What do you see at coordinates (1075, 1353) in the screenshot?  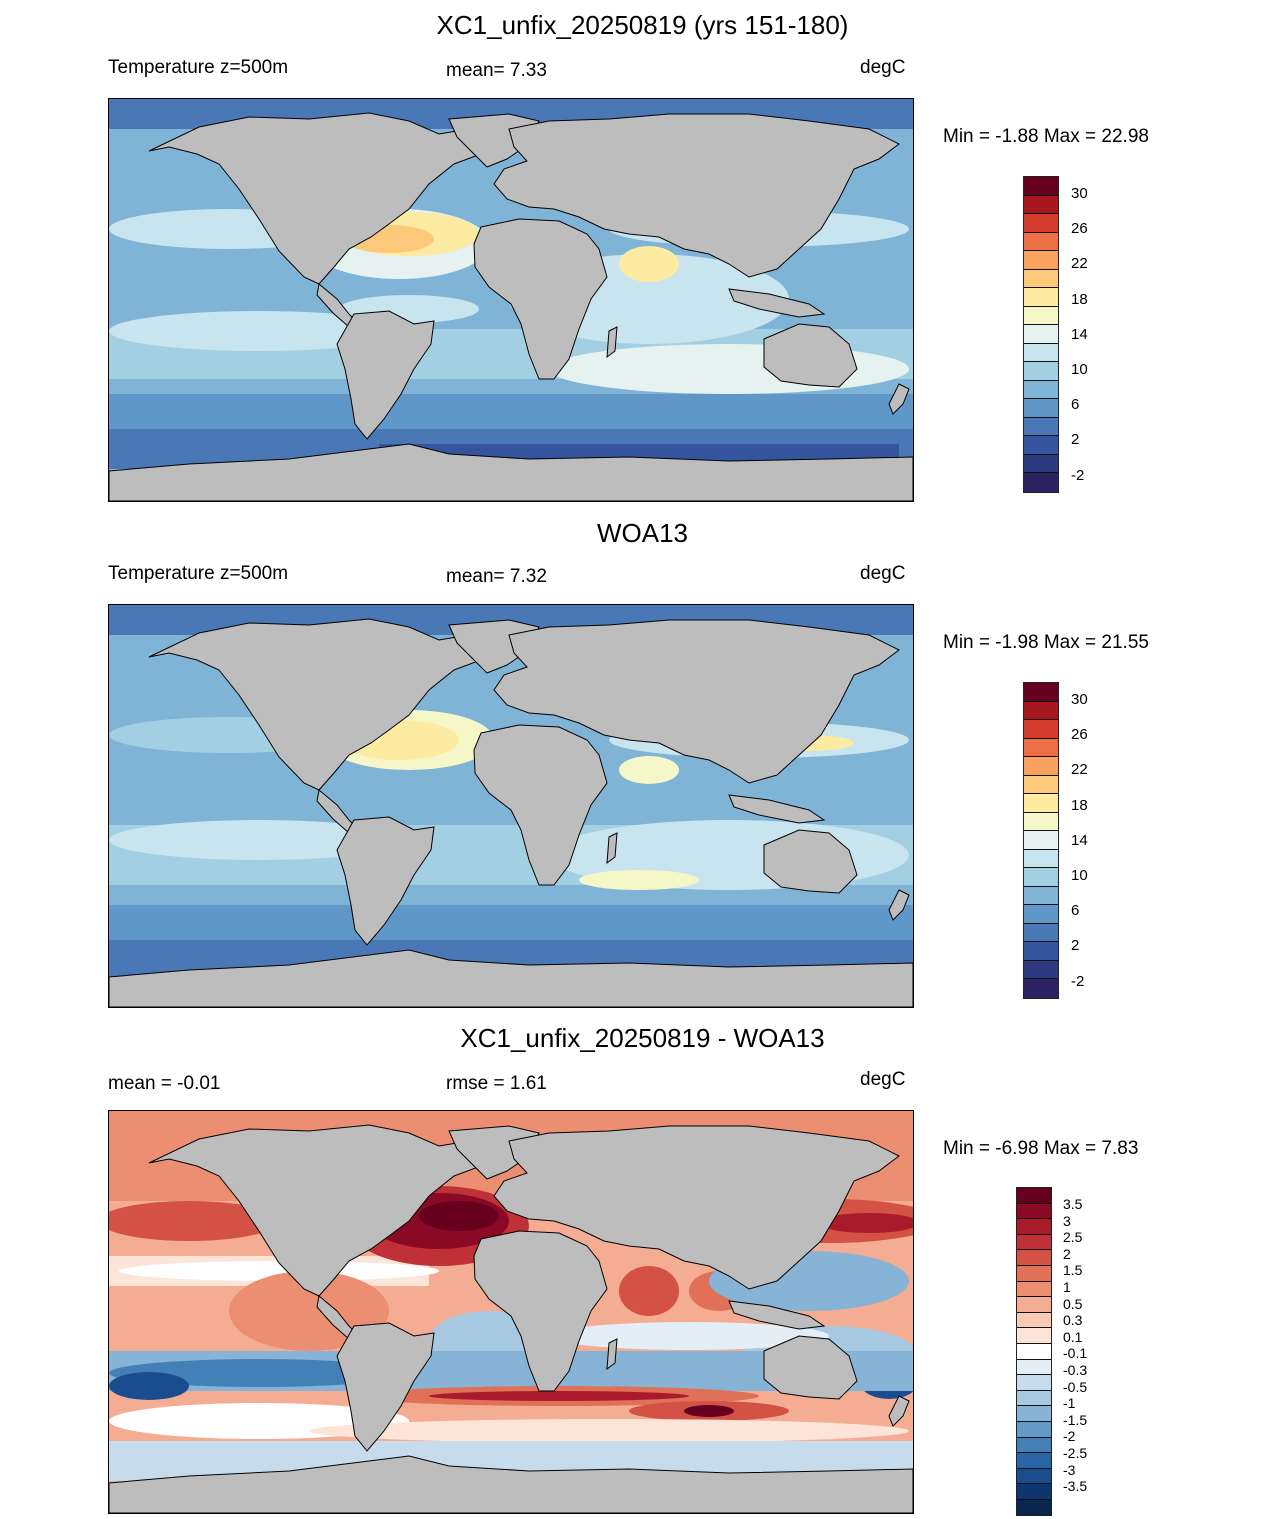 I see `colorbar-tick-label: -0.1` at bounding box center [1075, 1353].